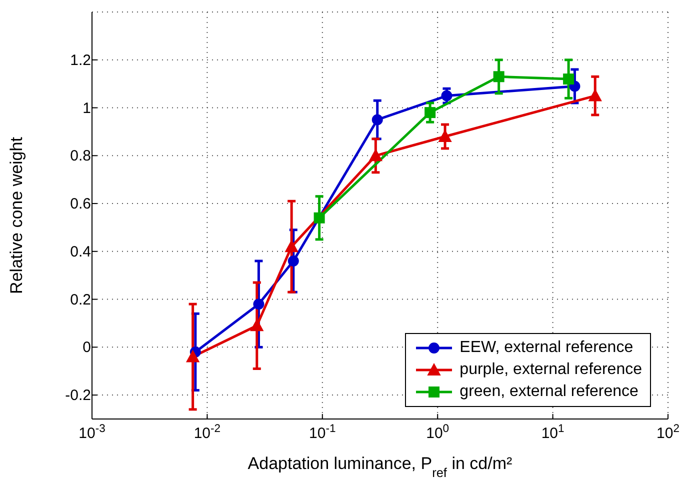  I want to click on y-tick-label: 1, so click(86, 108).